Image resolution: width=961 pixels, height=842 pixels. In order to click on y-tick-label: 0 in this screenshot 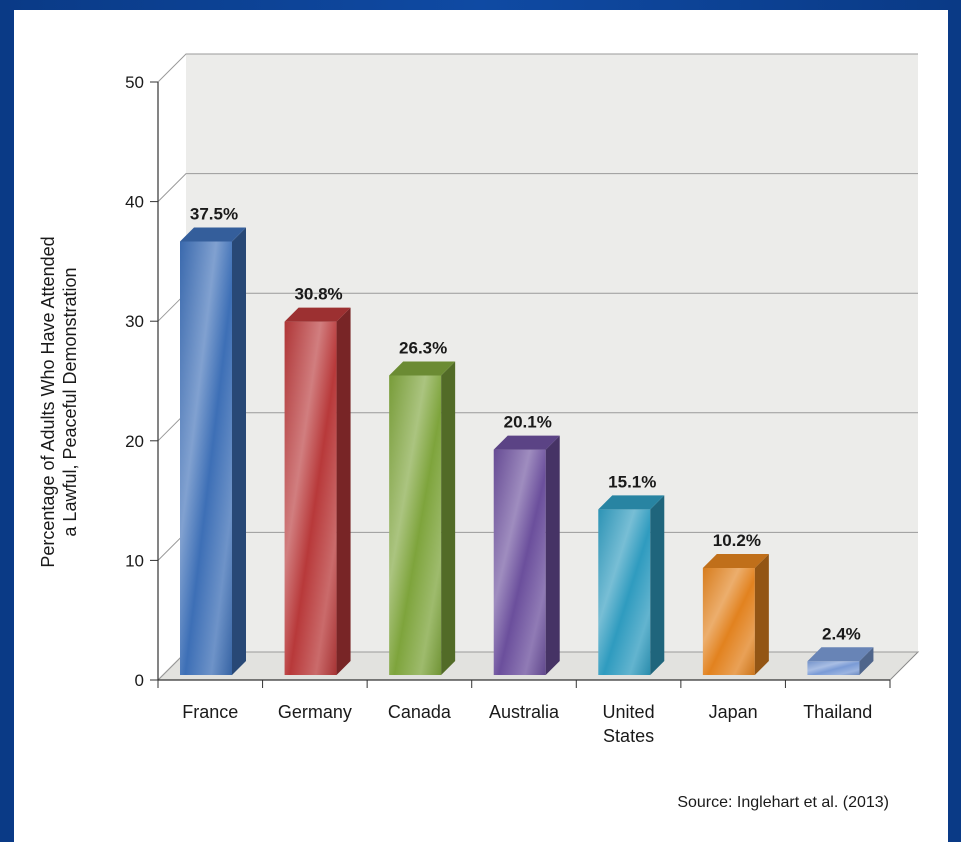, I will do `click(139, 680)`.